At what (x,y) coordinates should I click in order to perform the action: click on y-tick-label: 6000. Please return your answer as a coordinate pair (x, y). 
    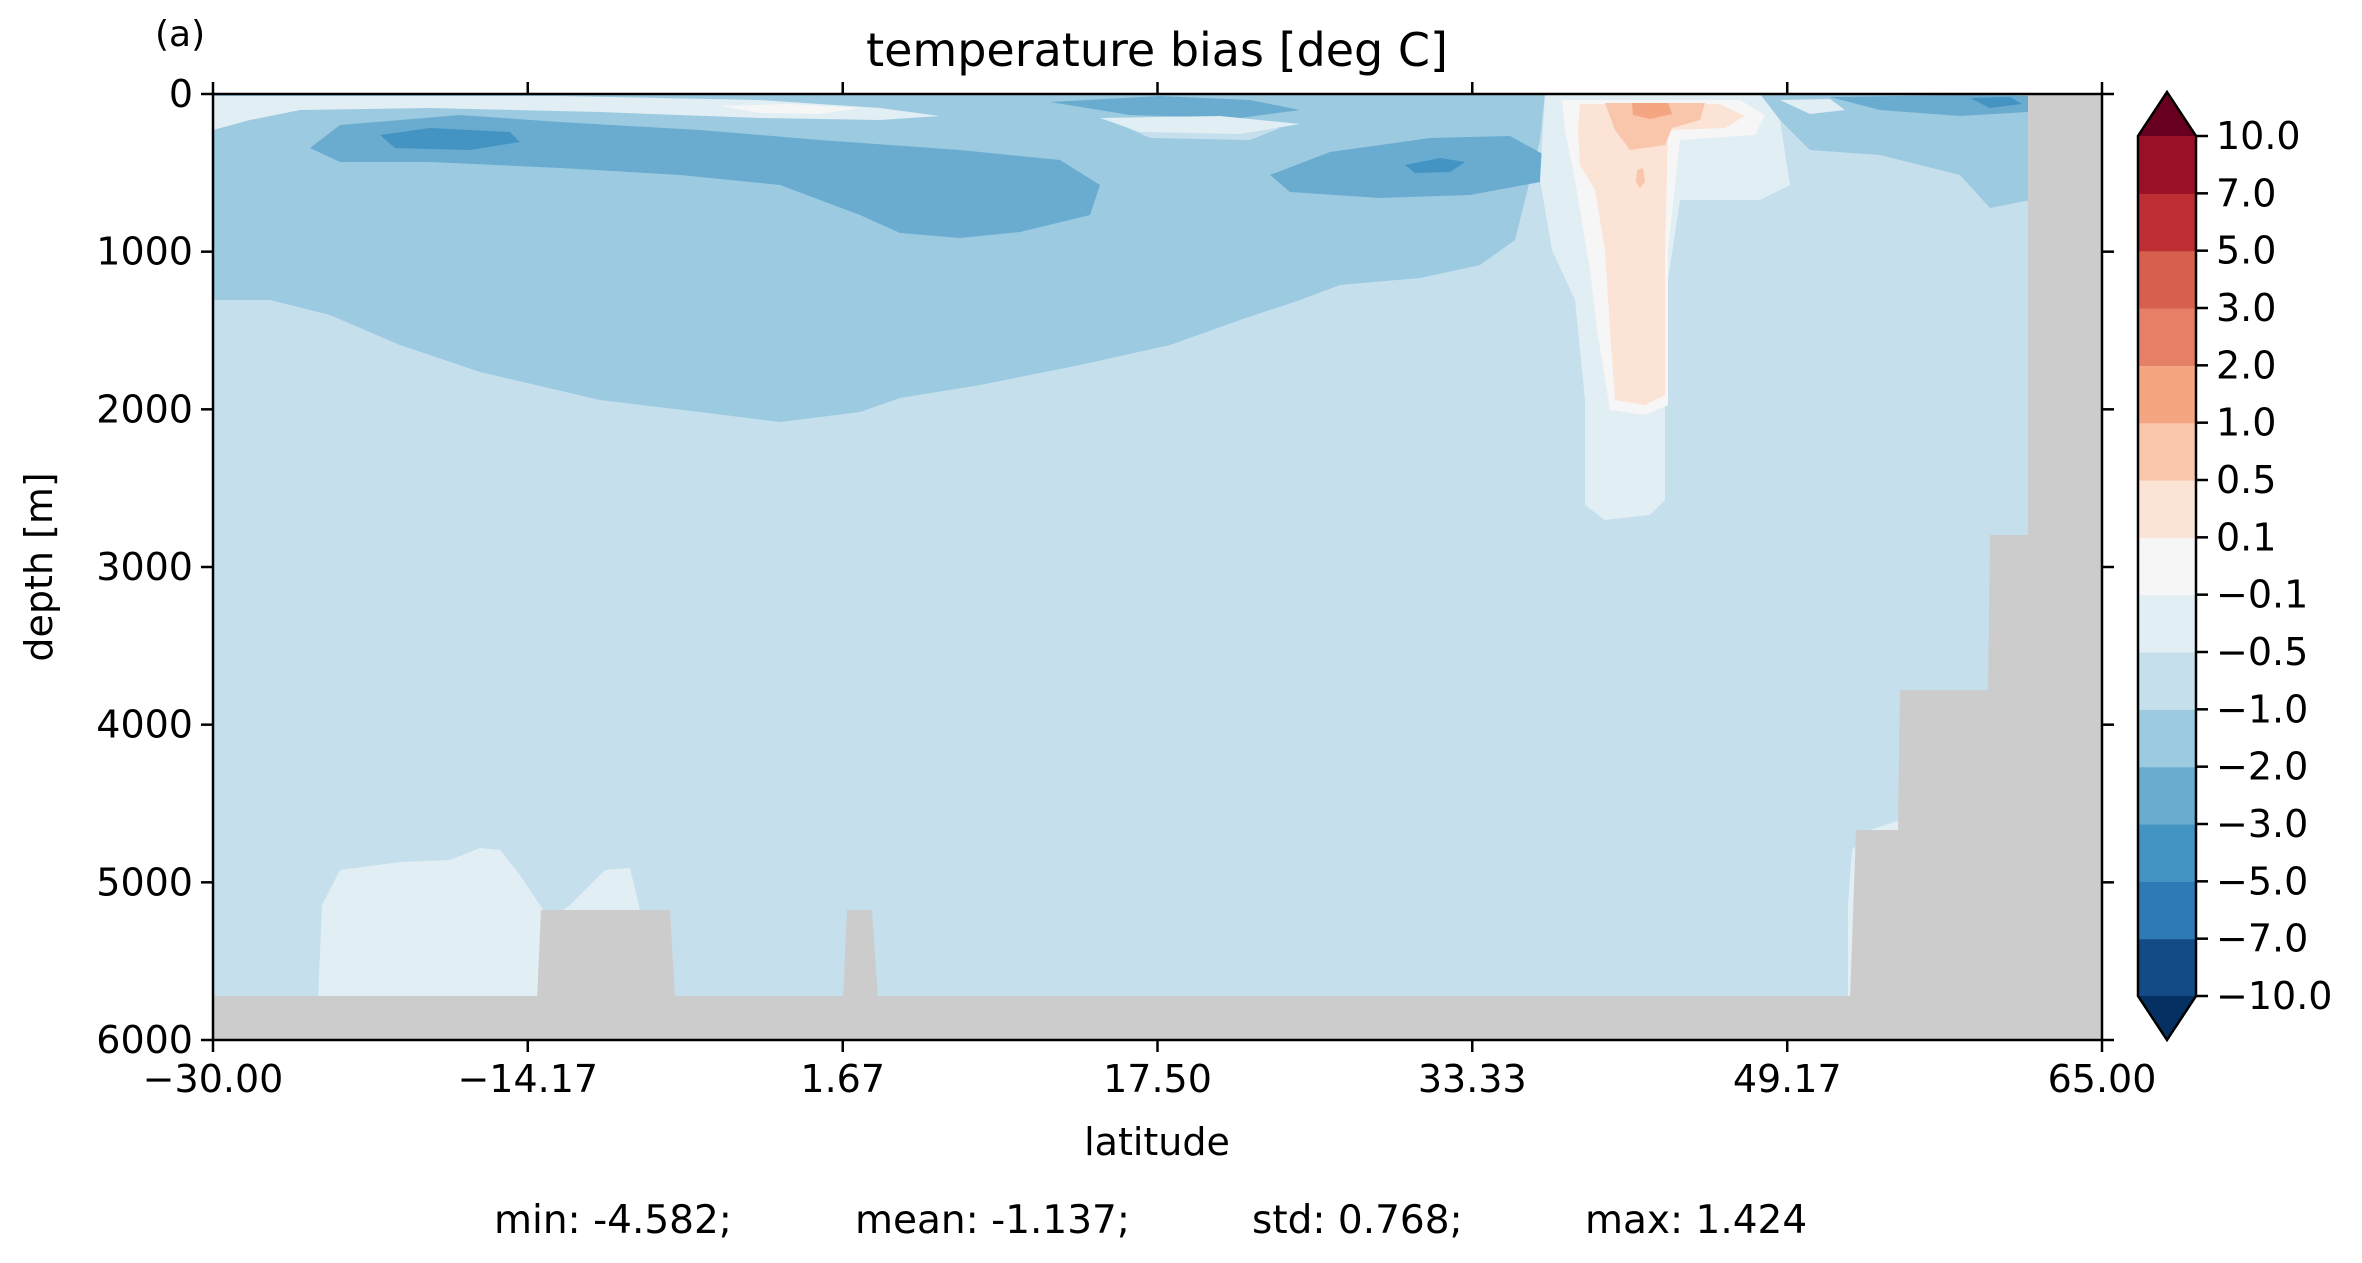
    Looking at the image, I should click on (144, 1040).